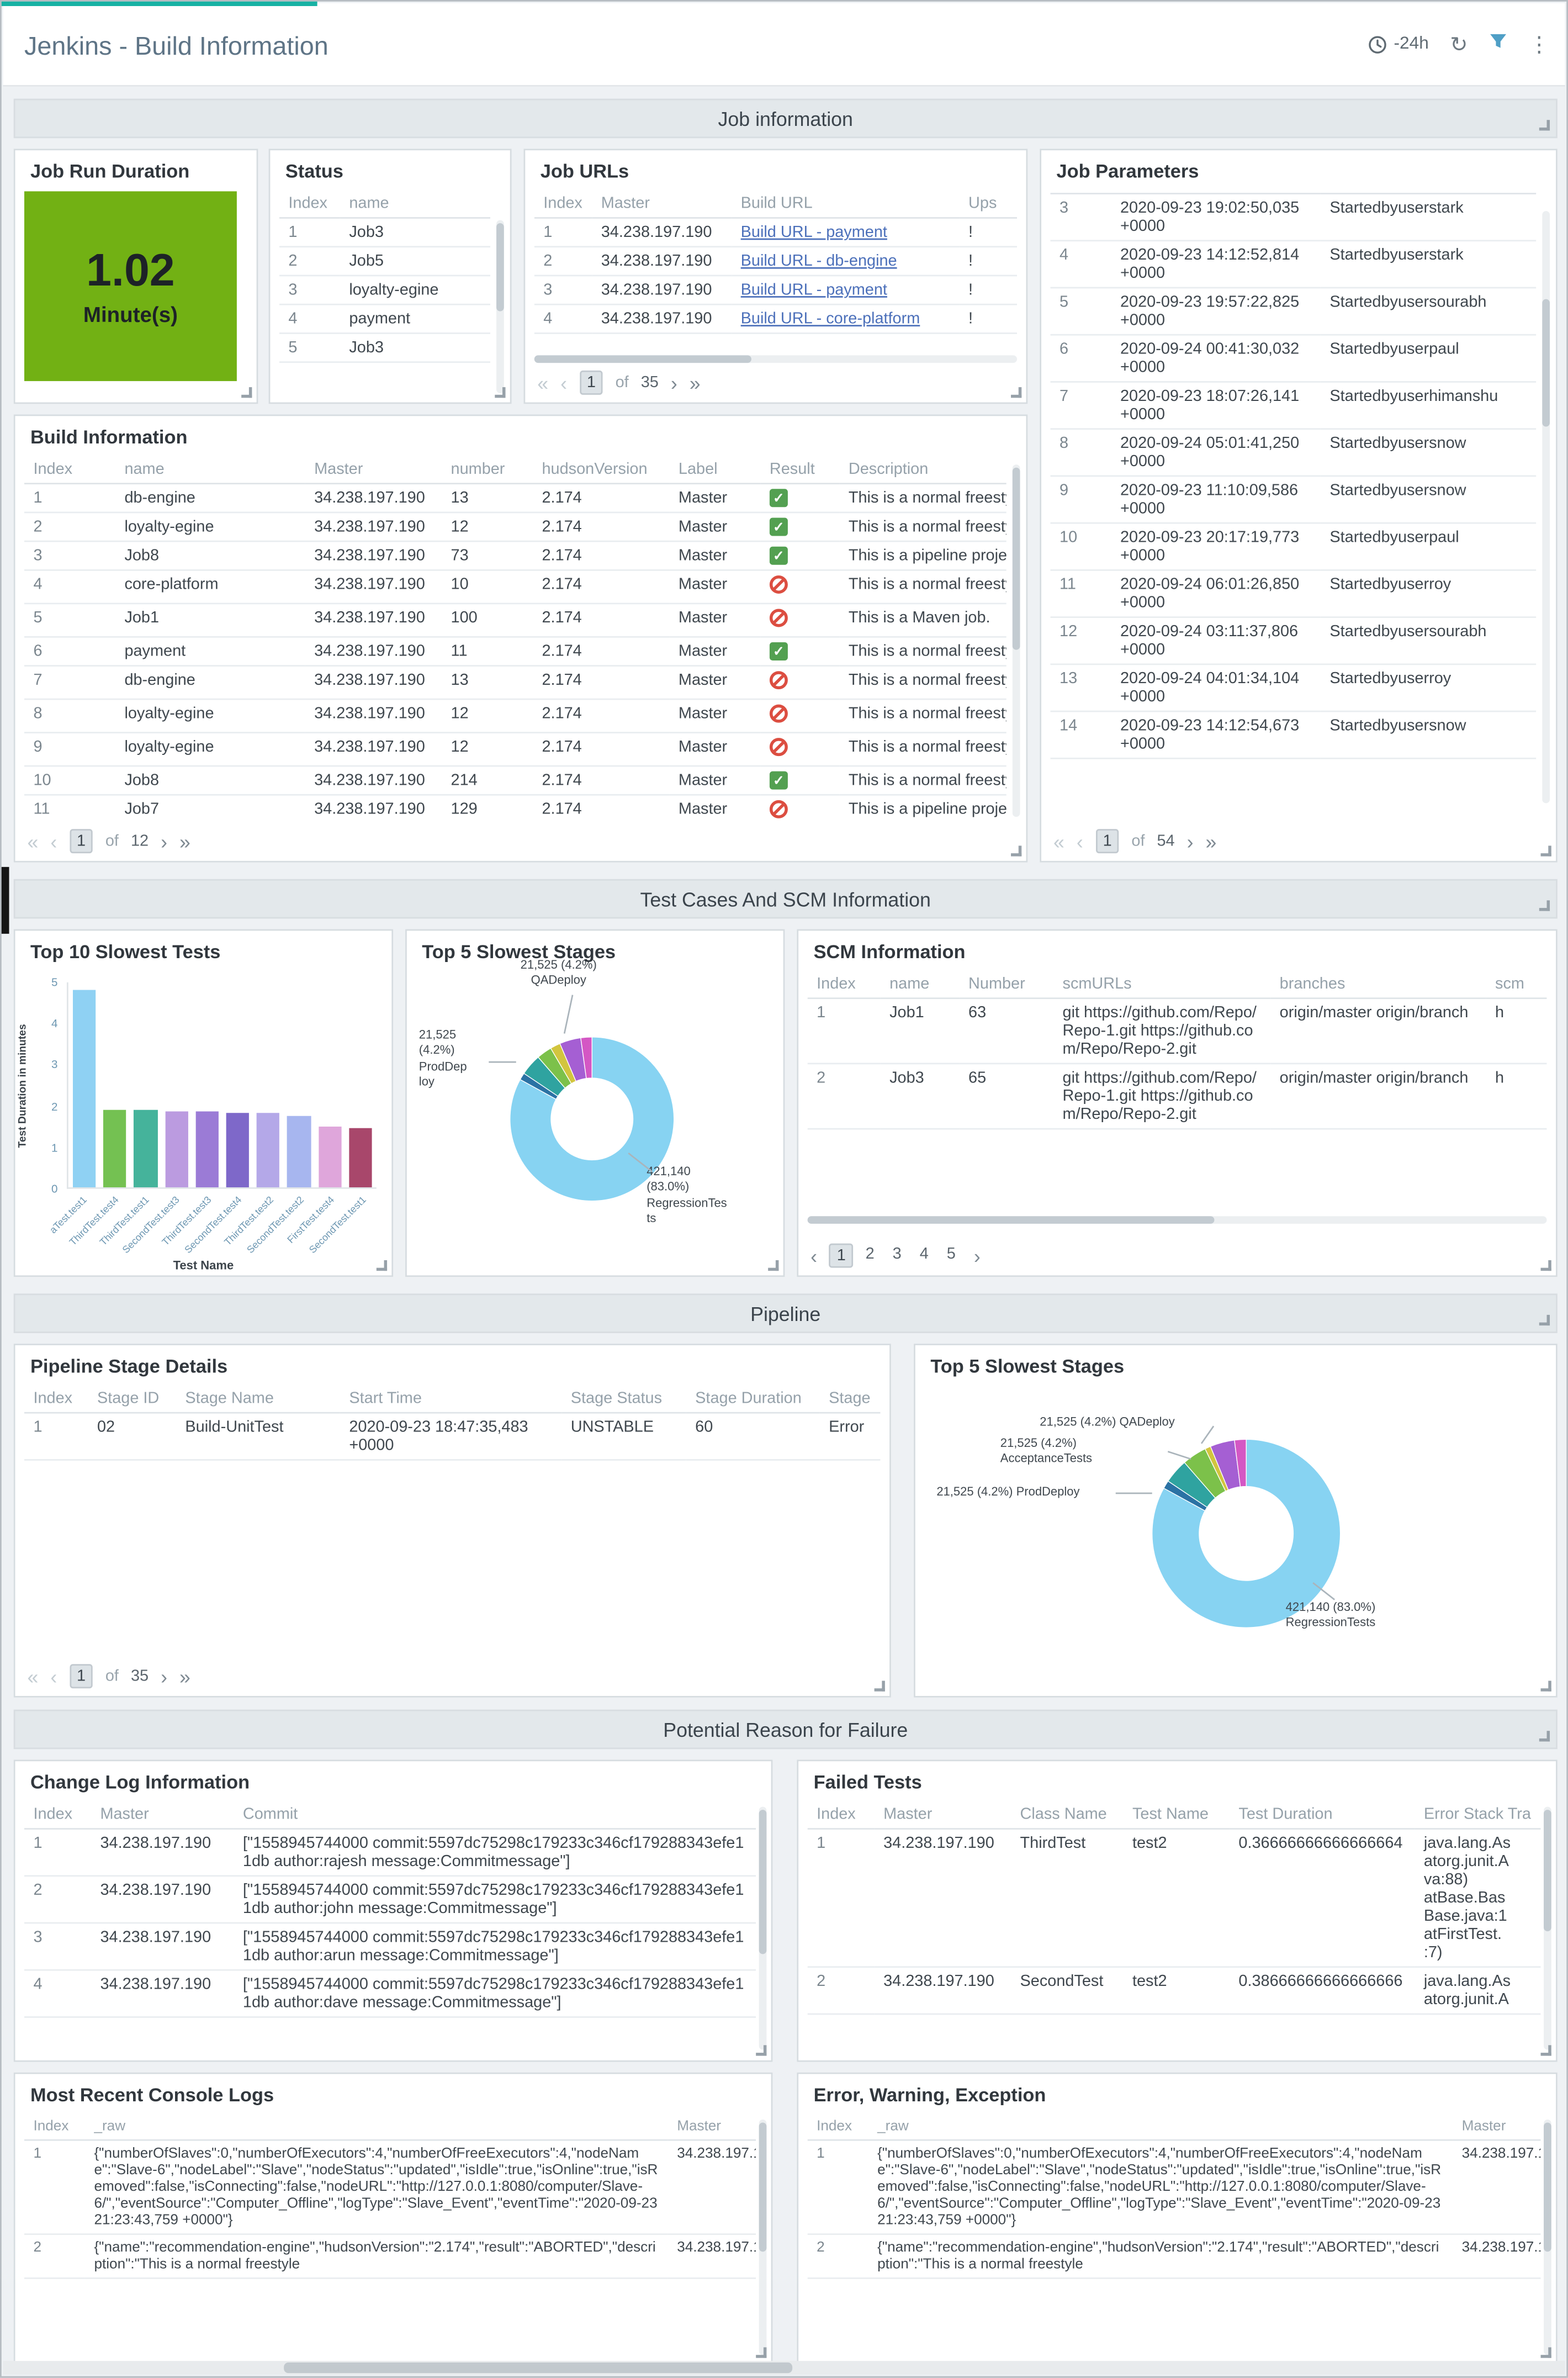 The width and height of the screenshot is (1568, 2378). Describe the element at coordinates (1176, 1815) in the screenshot. I see `column-header: Test Name` at that location.